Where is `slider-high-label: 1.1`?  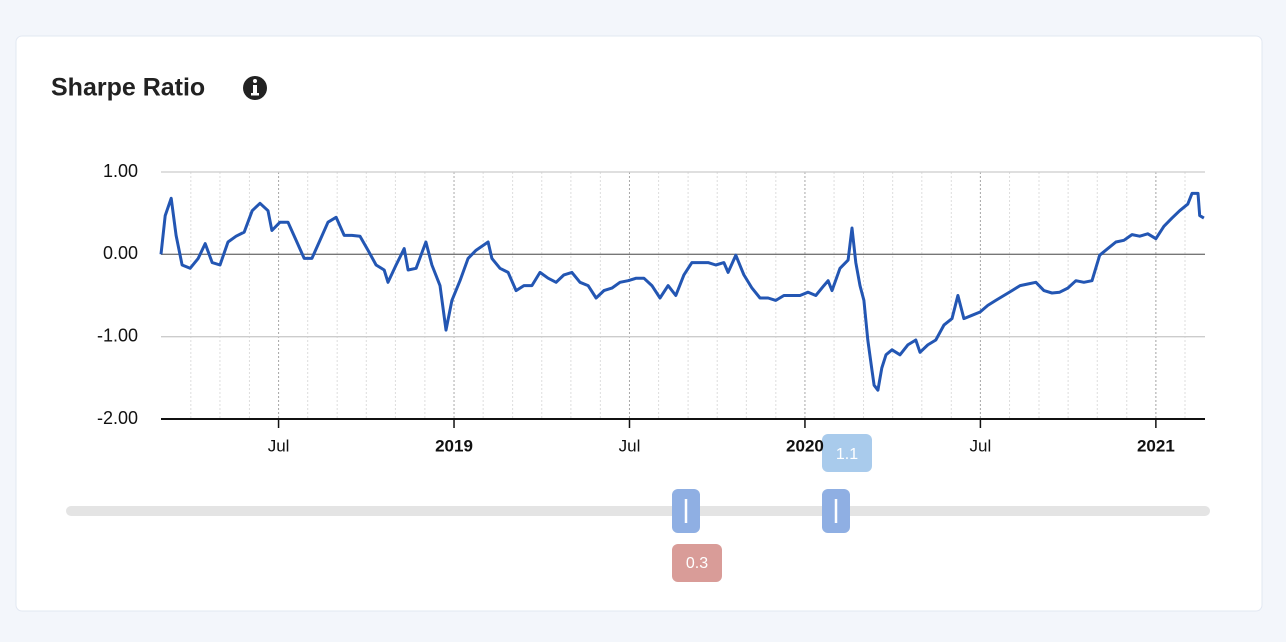
slider-high-label: 1.1 is located at coordinates (847, 454).